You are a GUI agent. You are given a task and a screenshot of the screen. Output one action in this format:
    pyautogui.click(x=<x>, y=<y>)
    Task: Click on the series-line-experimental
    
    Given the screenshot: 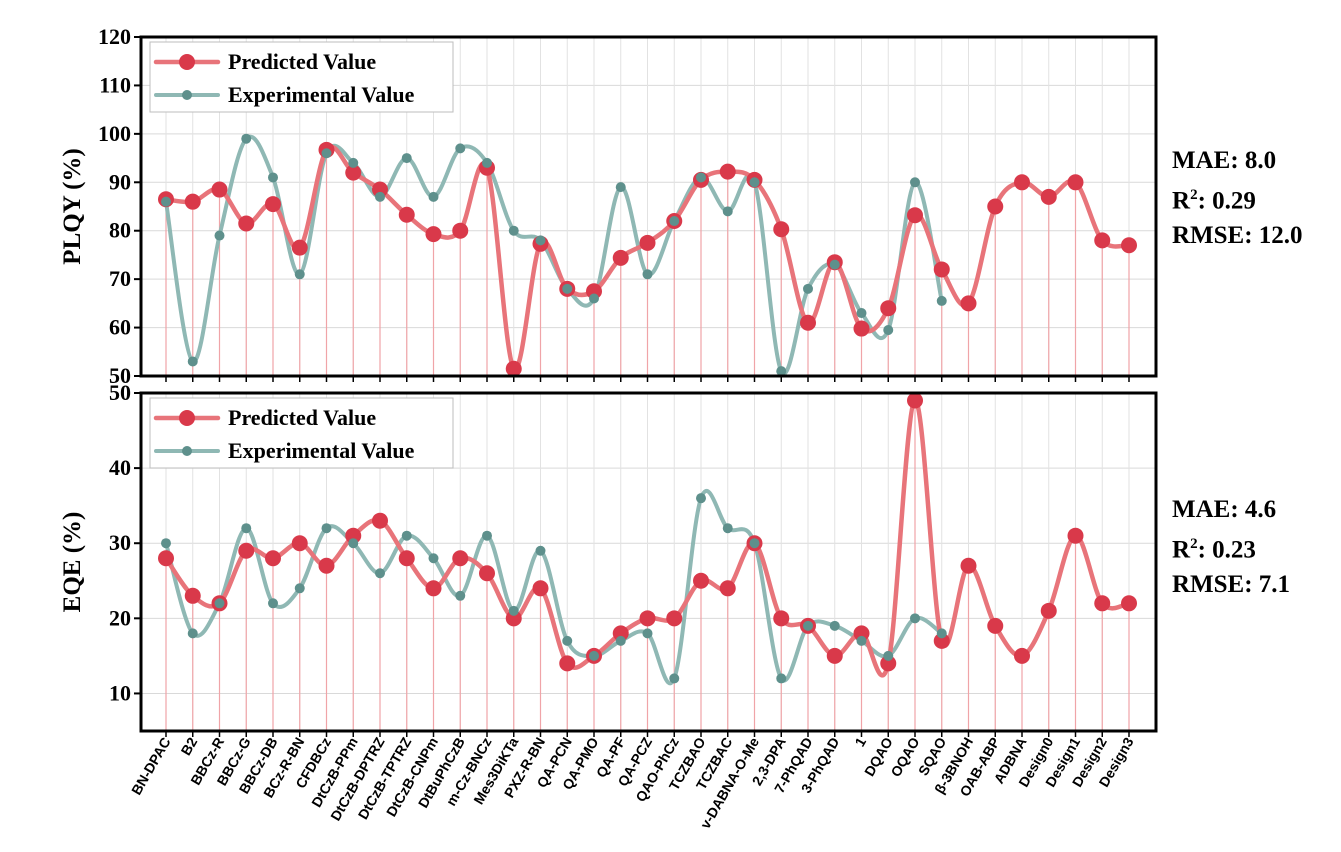 What is the action you would take?
    pyautogui.click(x=554, y=586)
    